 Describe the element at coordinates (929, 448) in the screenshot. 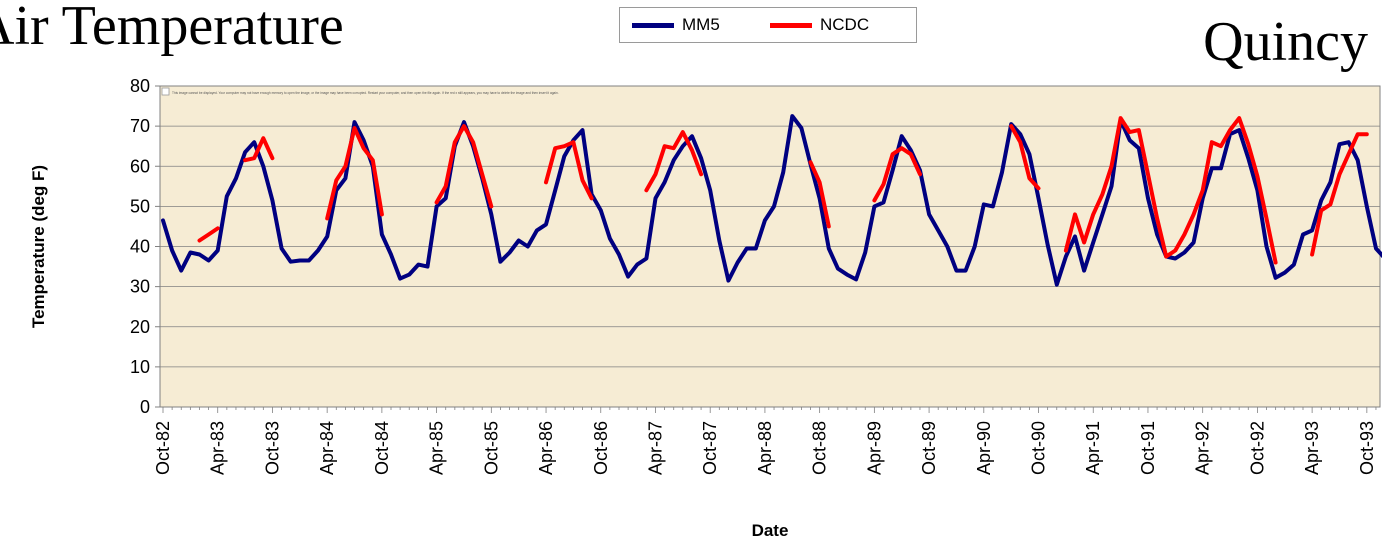

I see `x-tick-label: Oct-89` at that location.